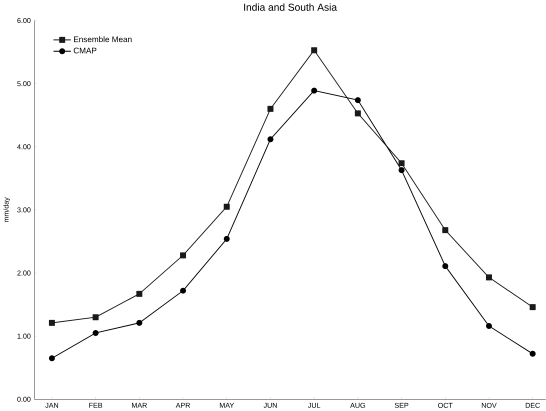 This screenshot has width=546, height=411. Describe the element at coordinates (85, 51) in the screenshot. I see `legend-label: CMAP` at that location.